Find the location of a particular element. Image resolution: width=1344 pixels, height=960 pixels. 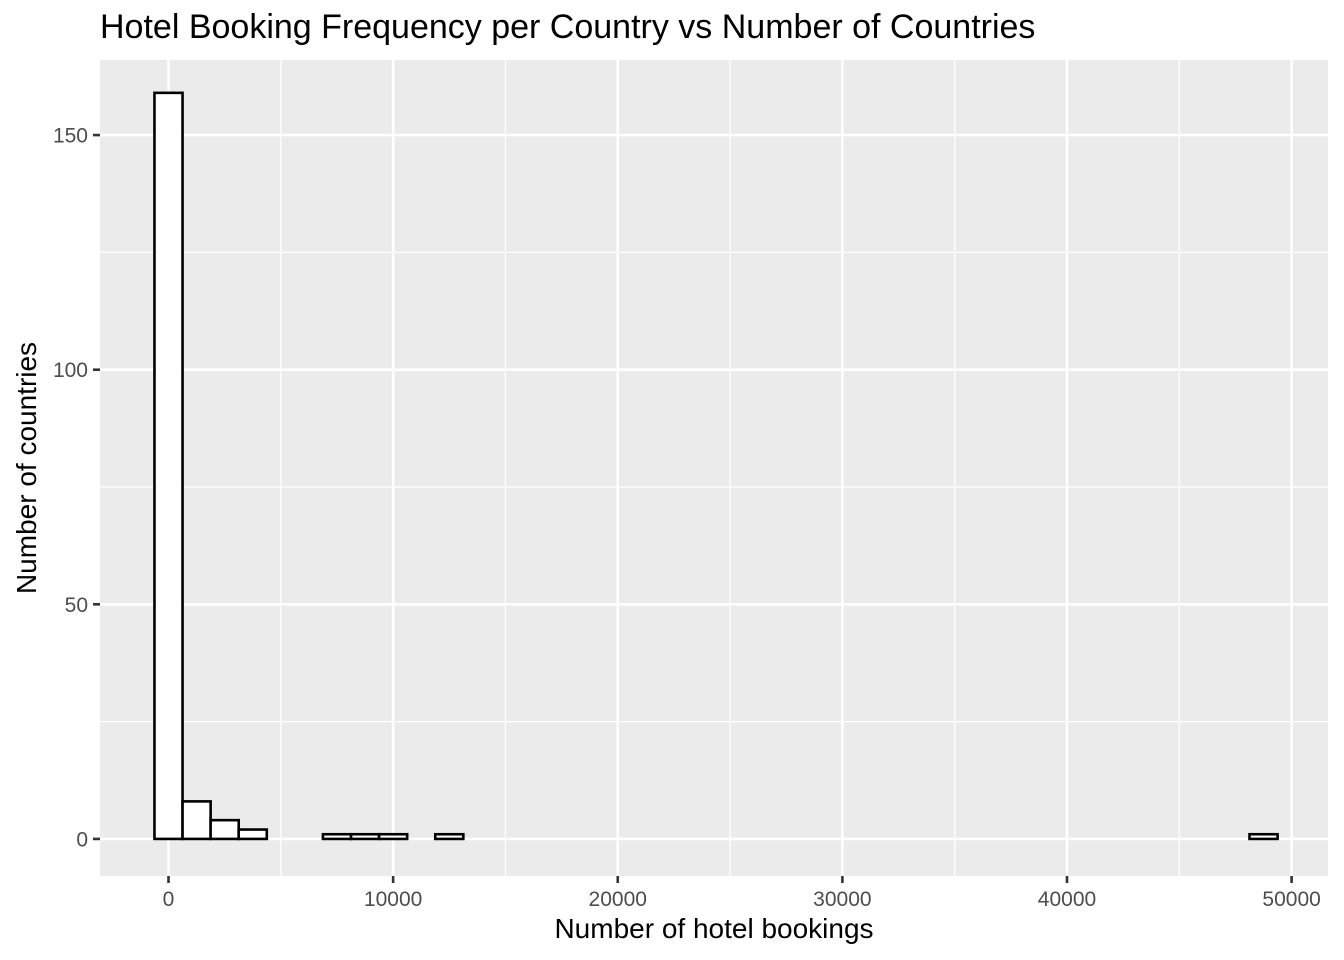

x-axis: 0 10000 20000 30000 40000 50000 is located at coordinates (742, 893).